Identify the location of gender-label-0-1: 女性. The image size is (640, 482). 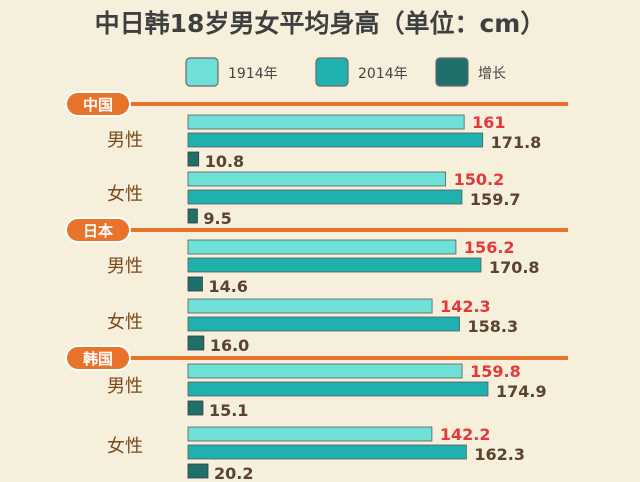
(125, 194).